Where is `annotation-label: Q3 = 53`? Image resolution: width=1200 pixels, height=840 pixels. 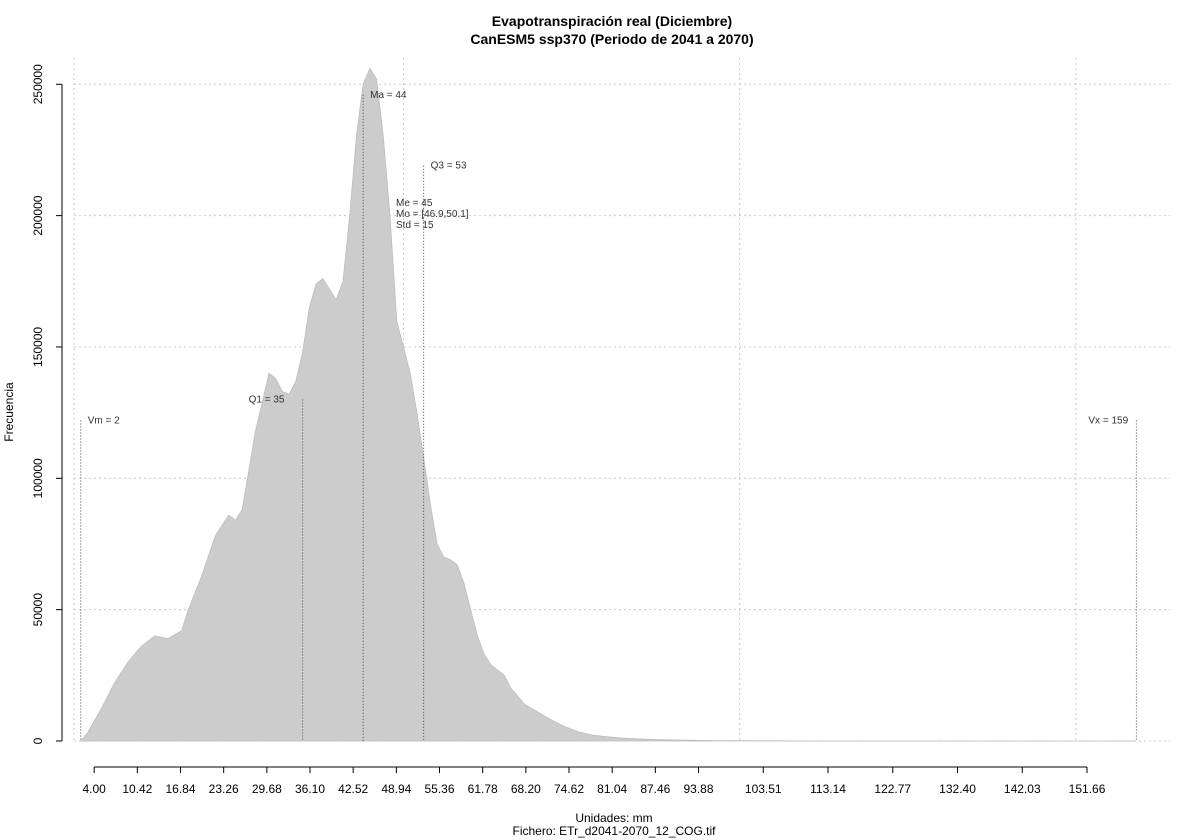
annotation-label: Q3 = 53 is located at coordinates (449, 166).